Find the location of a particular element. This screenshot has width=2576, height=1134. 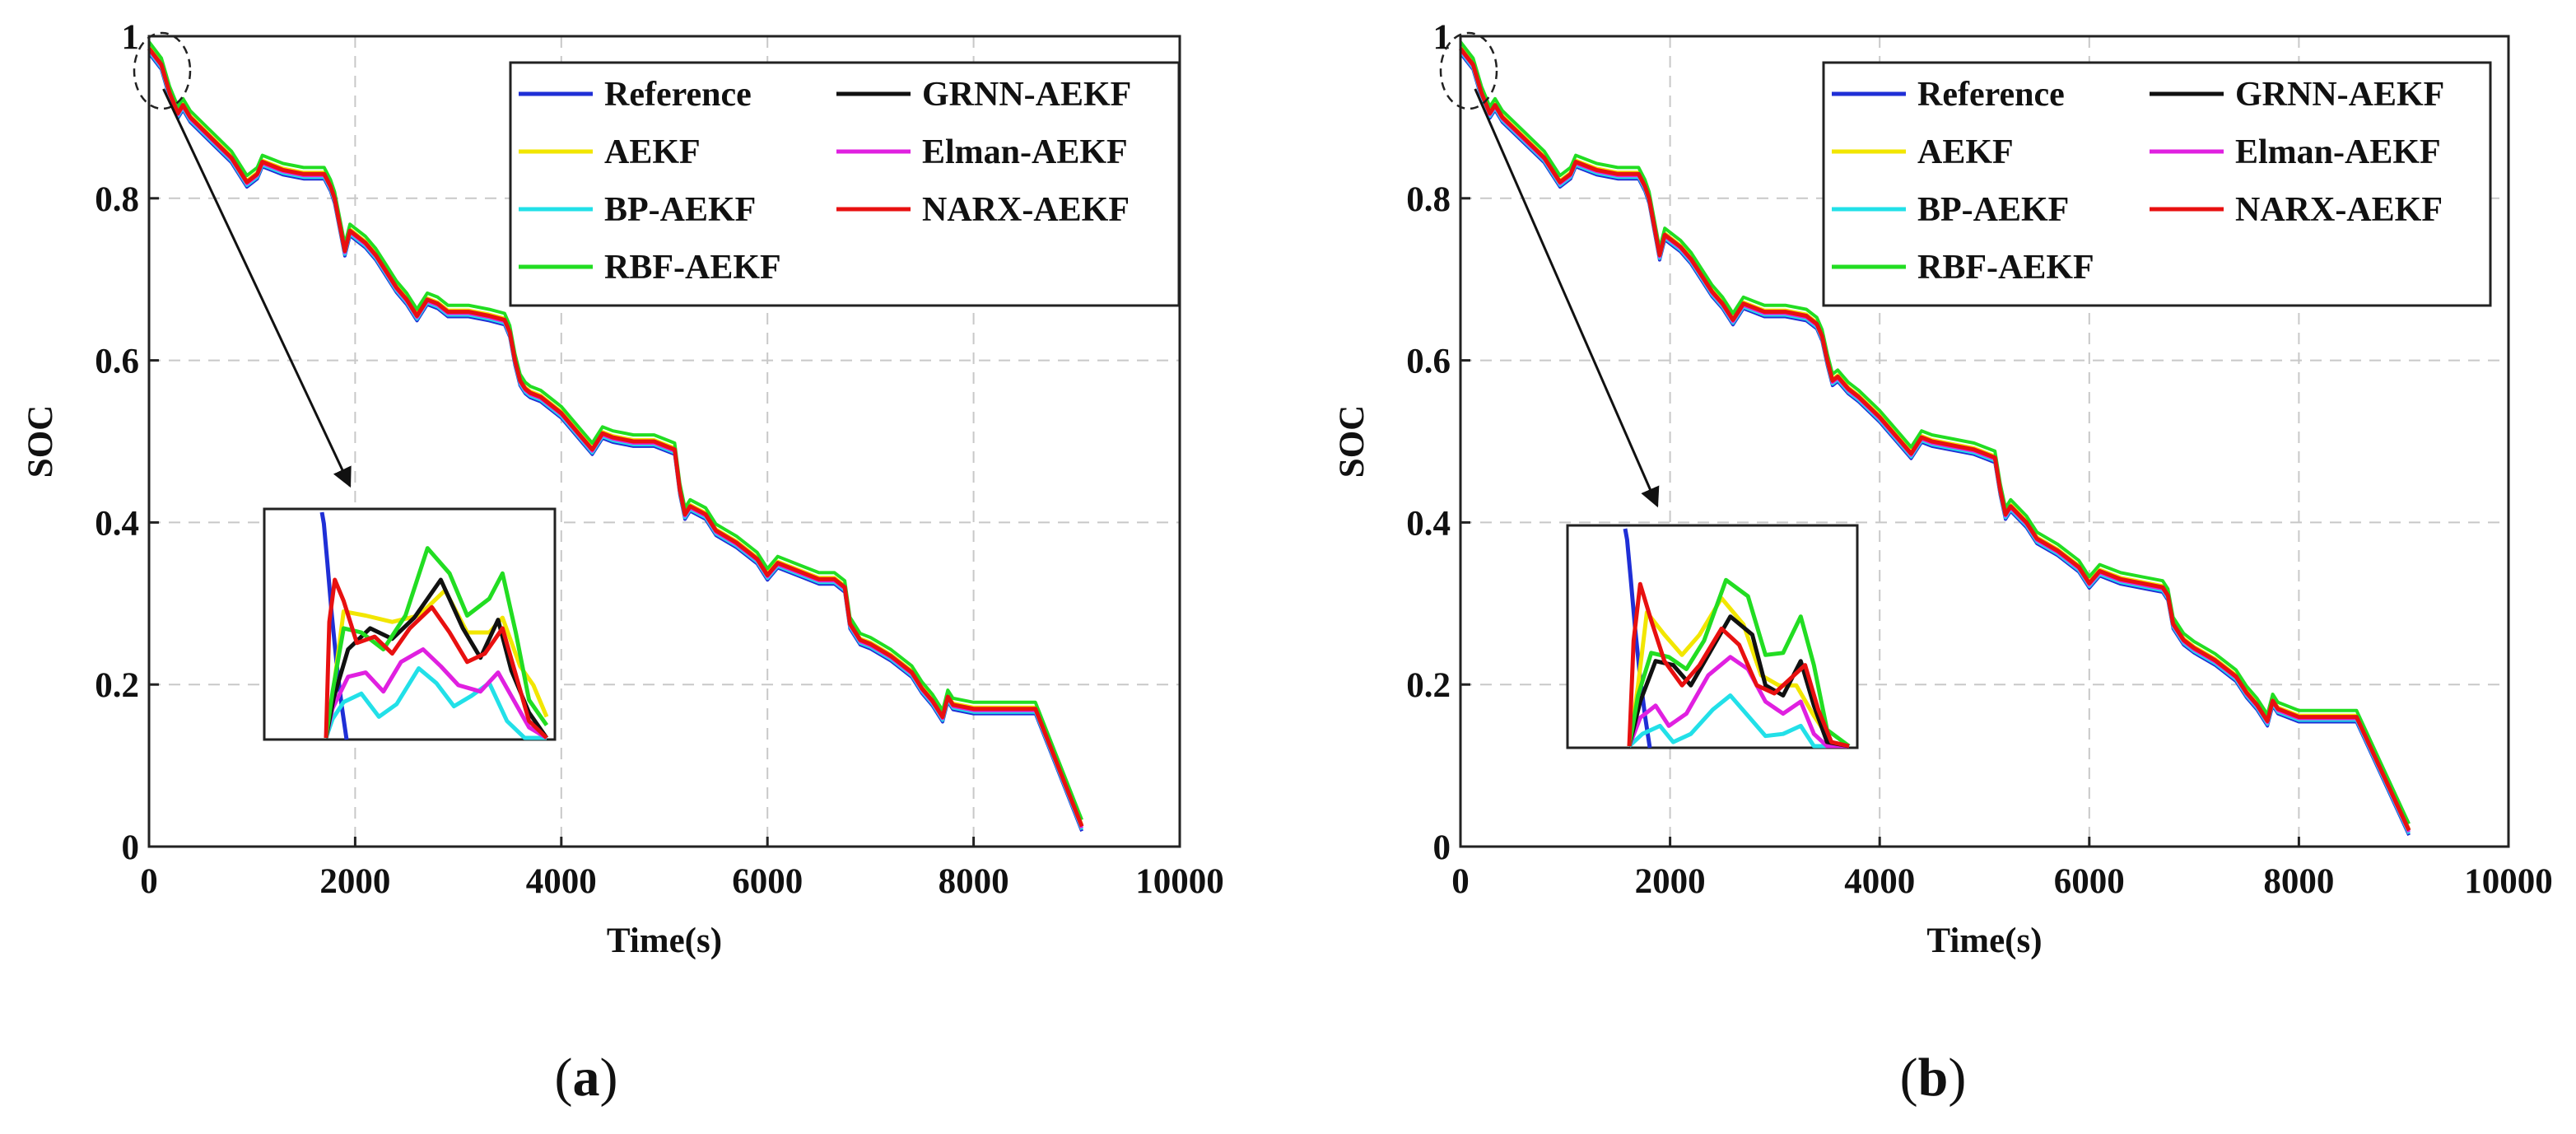

caption-letter: a is located at coordinates (586, 1078).